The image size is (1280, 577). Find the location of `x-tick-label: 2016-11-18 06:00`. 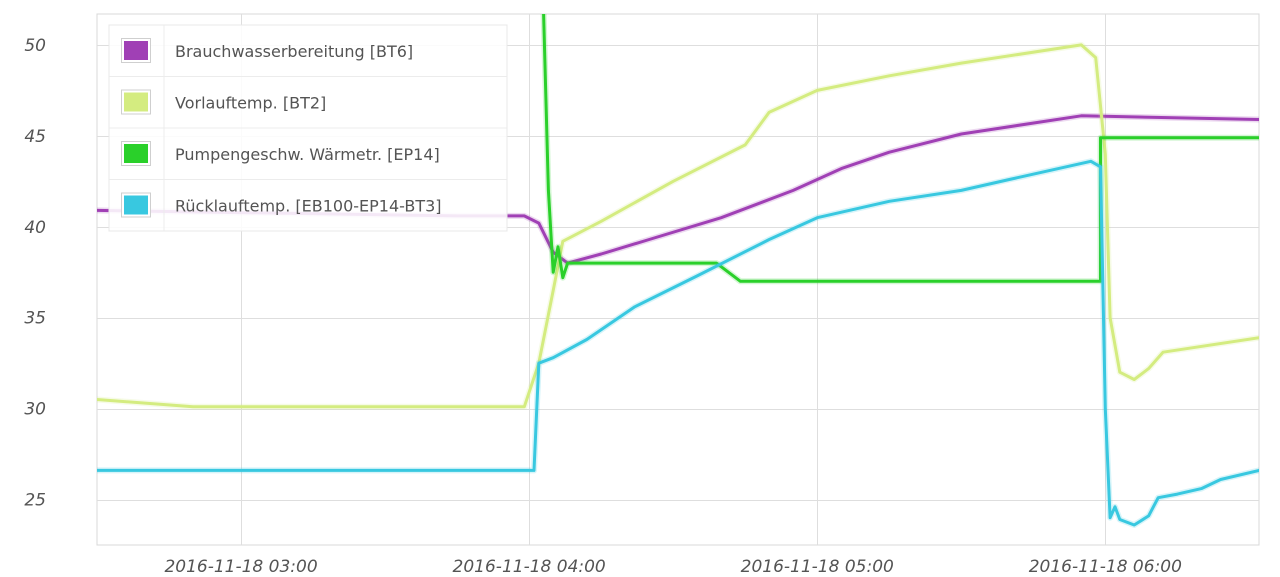

x-tick-label: 2016-11-18 06:00 is located at coordinates (1105, 567).